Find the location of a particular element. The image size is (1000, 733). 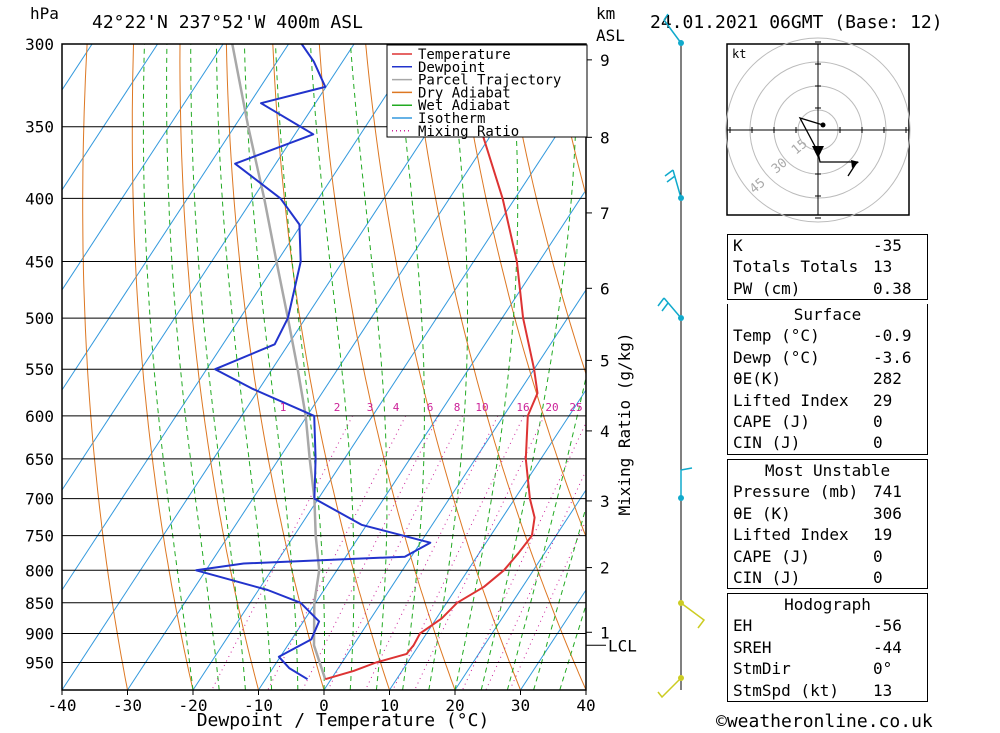

most-unstable-value: 19 is located at coordinates (883, 535).